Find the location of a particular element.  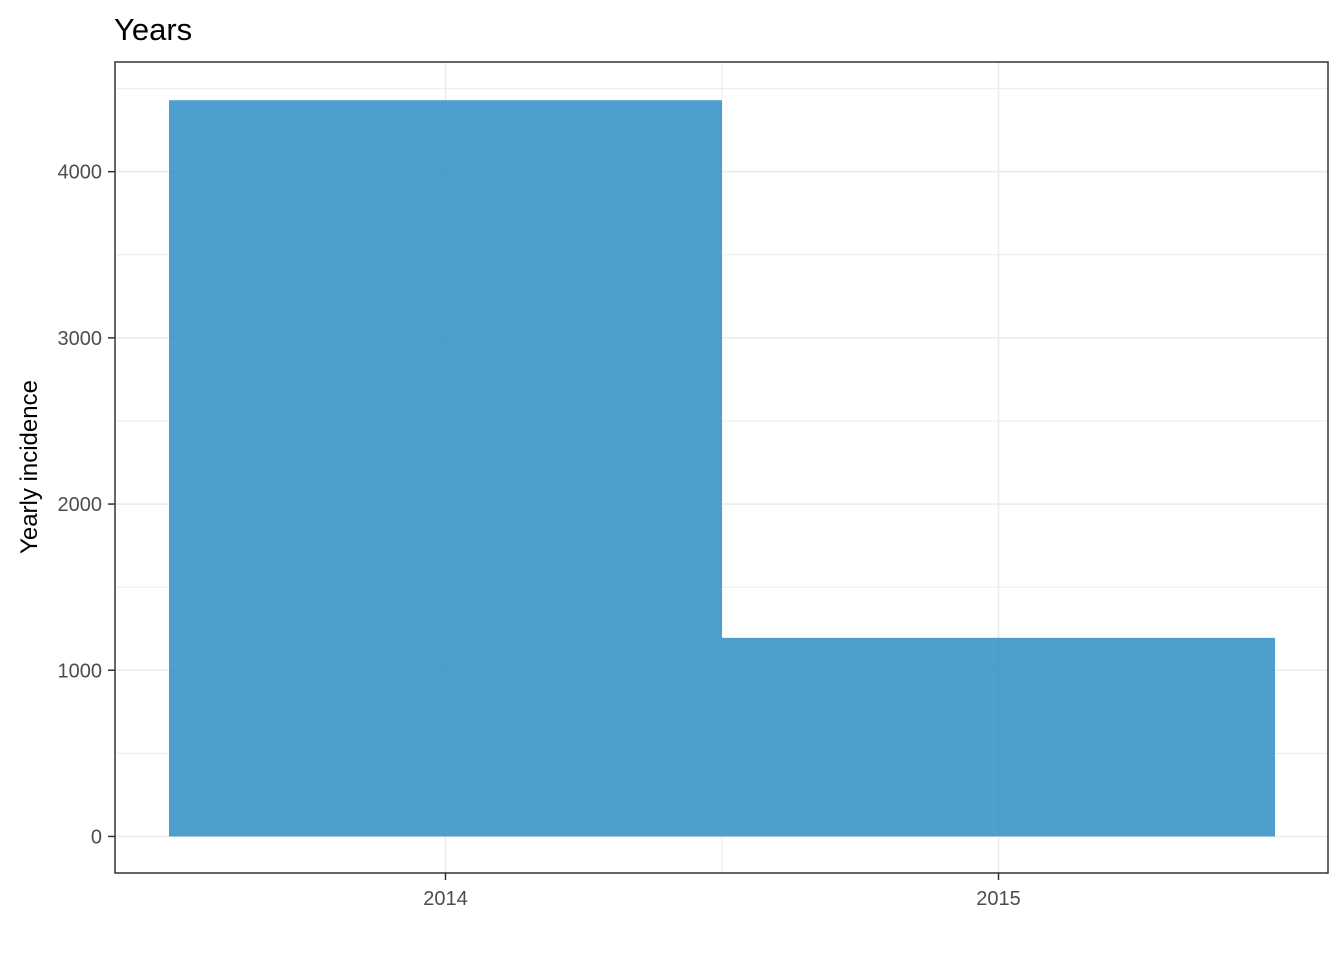

y-axis-label: Yearly incidence is located at coordinates (29, 467).